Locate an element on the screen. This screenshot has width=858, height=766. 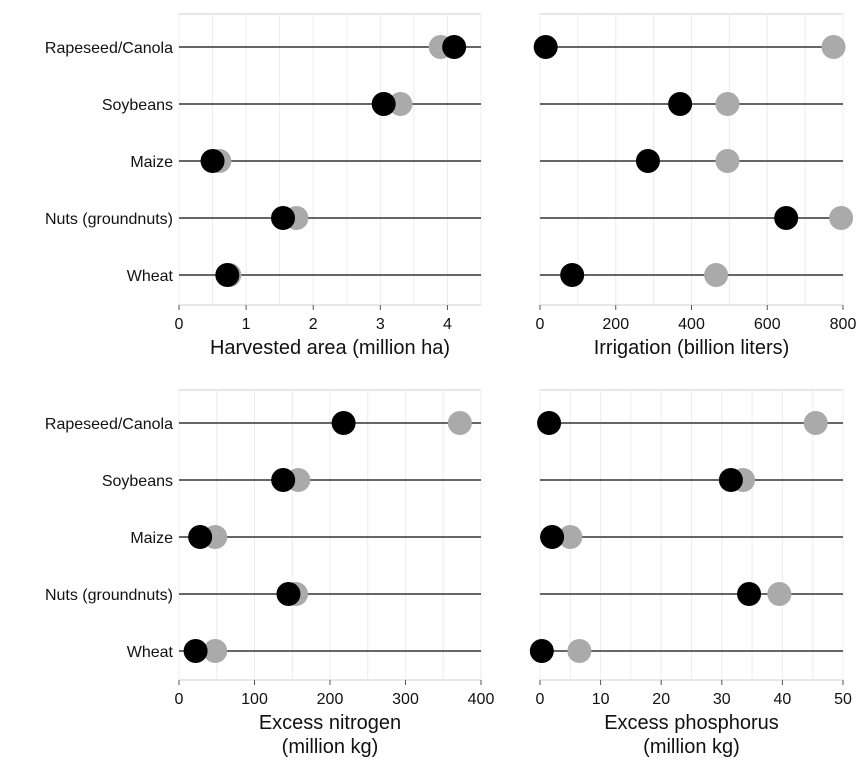
x-tick-label: 1 is located at coordinates (246, 324).